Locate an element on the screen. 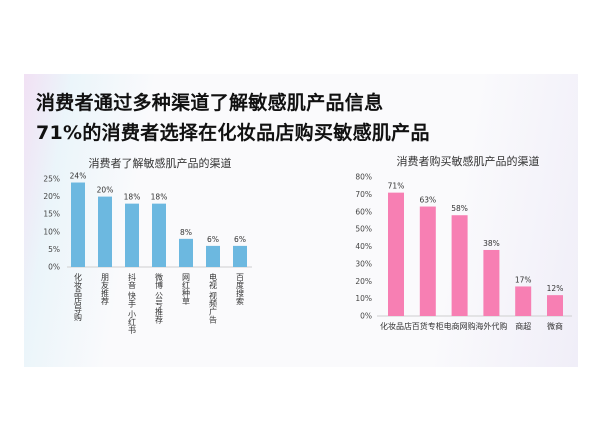  data-label: 8% is located at coordinates (186, 232).